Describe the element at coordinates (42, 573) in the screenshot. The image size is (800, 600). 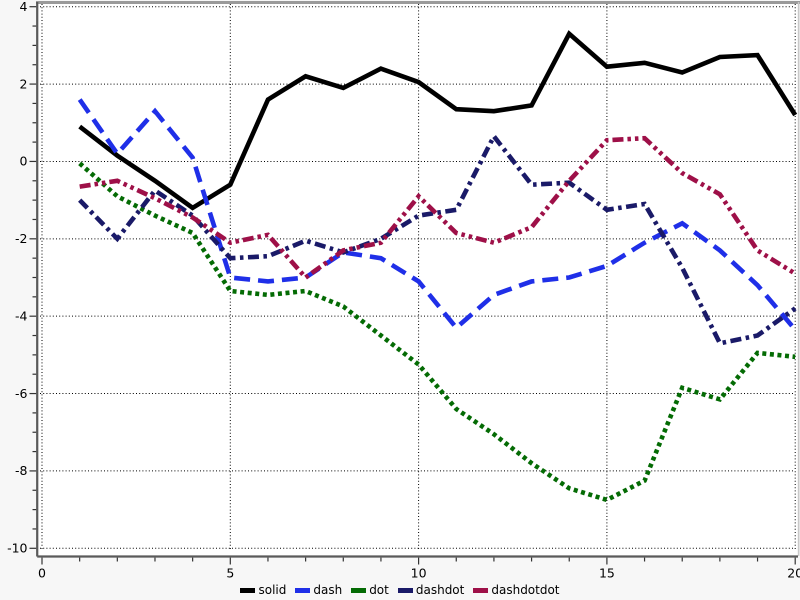
I see `x-tick-label: 0` at that location.